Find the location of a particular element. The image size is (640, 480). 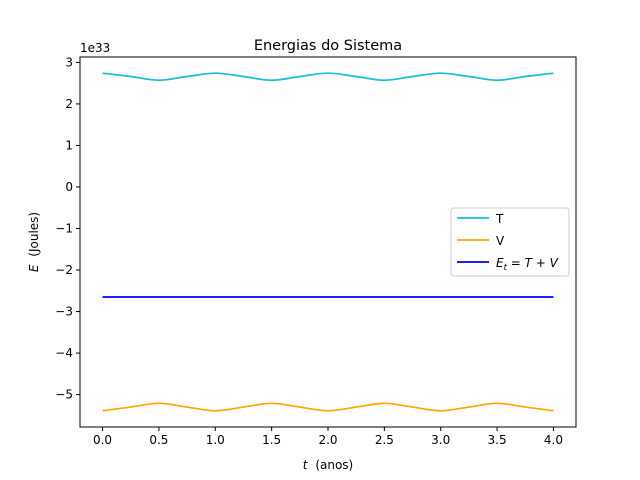

y-tick-label: 2 is located at coordinates (69, 104).